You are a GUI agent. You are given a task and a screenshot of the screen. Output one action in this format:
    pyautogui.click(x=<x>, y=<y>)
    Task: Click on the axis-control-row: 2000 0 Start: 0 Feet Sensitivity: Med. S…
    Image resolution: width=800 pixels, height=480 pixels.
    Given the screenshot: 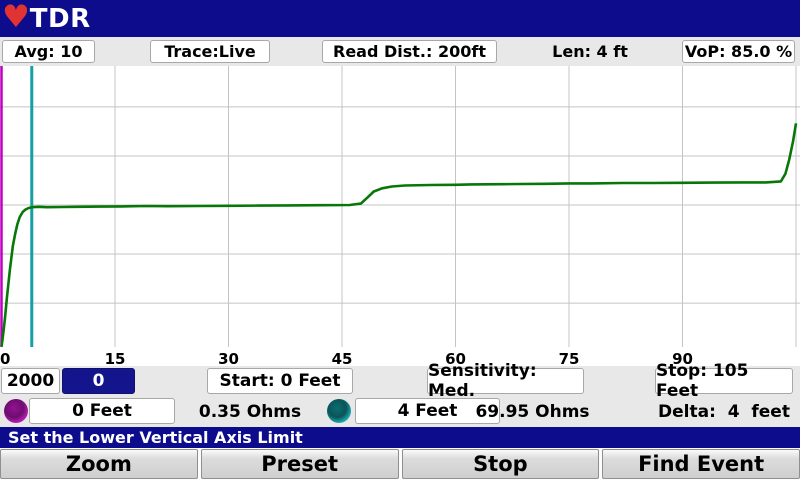 What is the action you would take?
    pyautogui.click(x=400, y=381)
    